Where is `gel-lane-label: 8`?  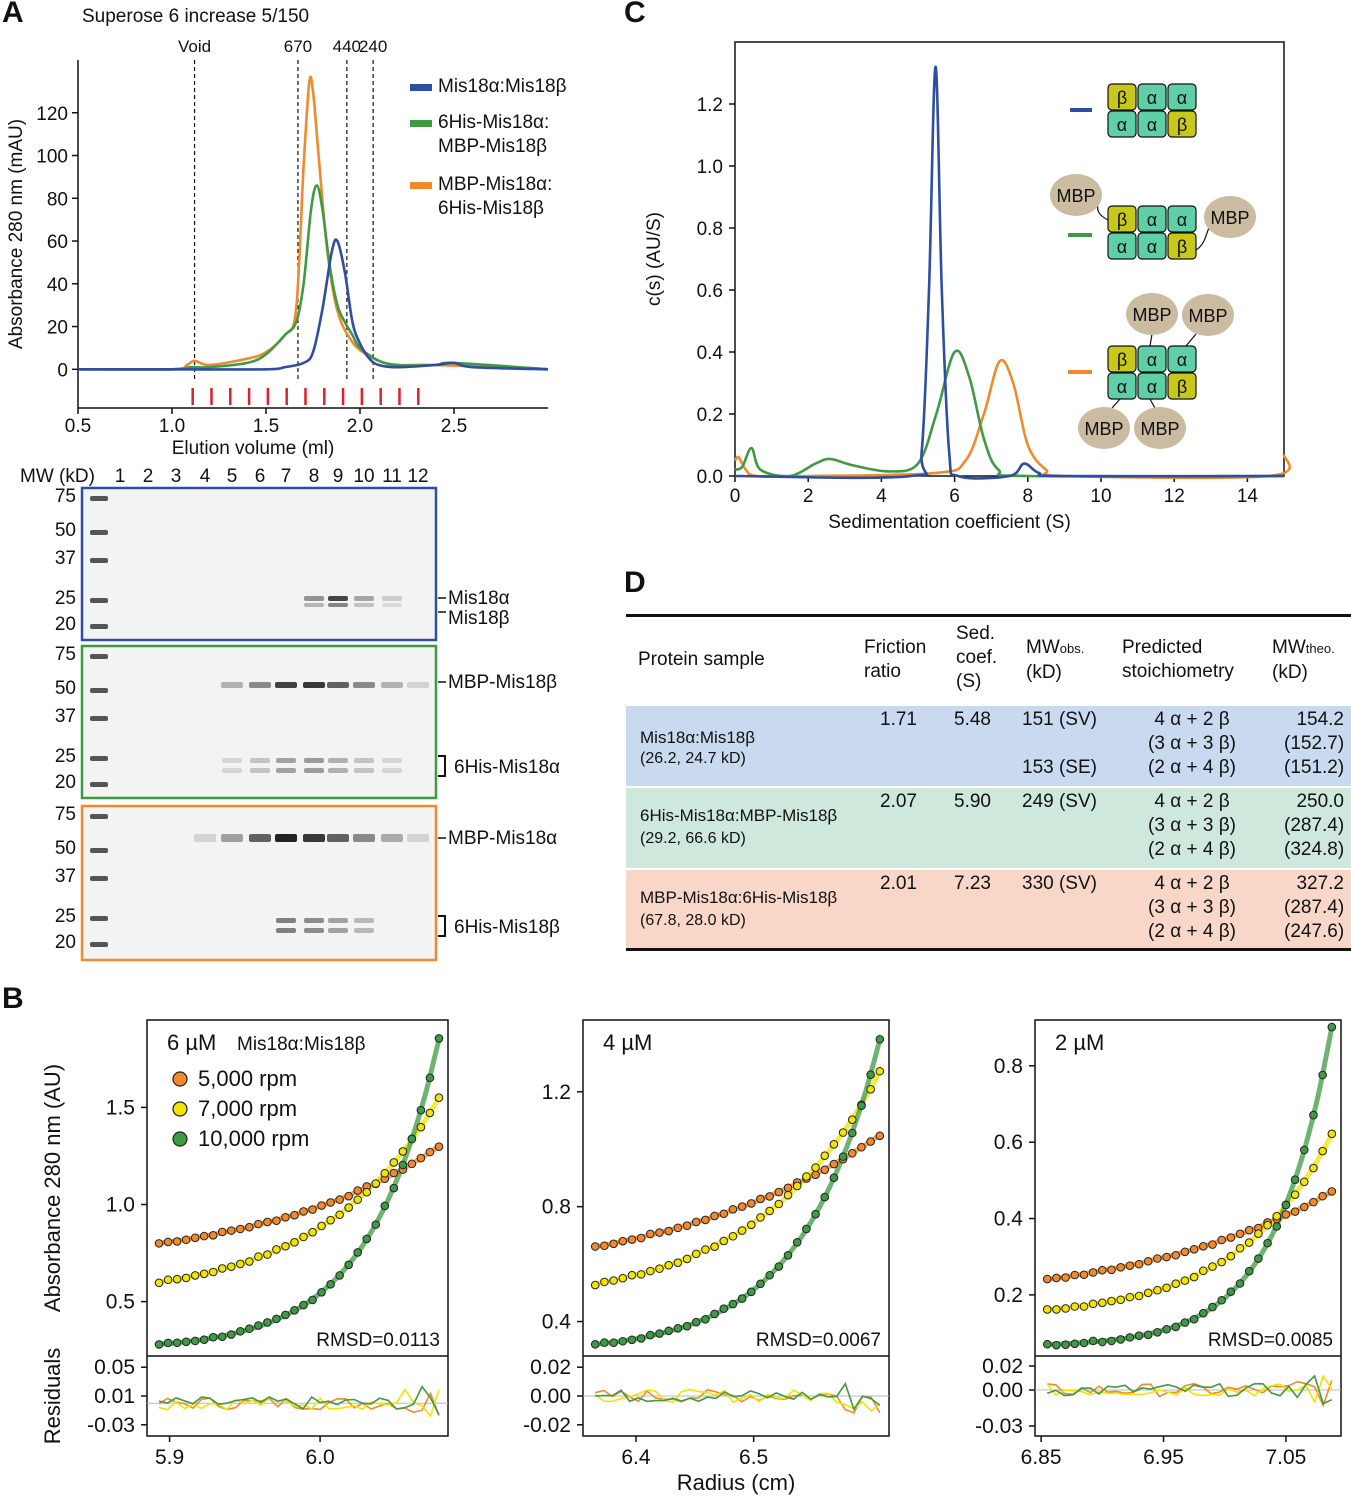
gel-lane-label: 8 is located at coordinates (314, 476).